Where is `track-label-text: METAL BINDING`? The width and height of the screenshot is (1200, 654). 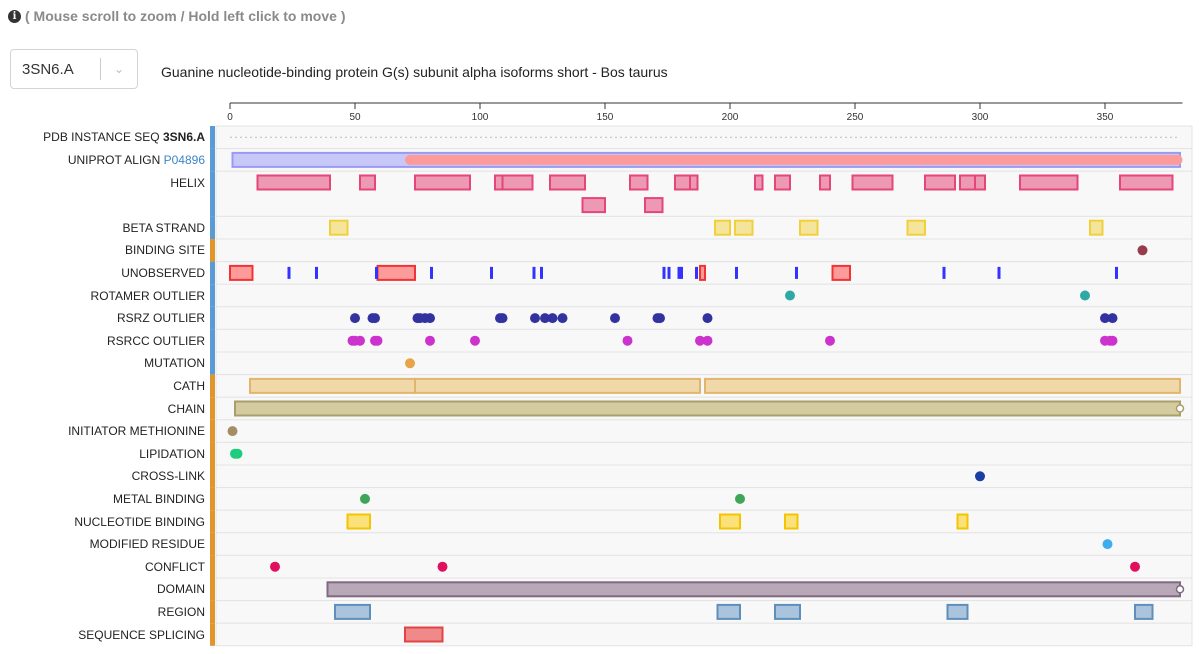
track-label-text: METAL BINDING is located at coordinates (158, 498).